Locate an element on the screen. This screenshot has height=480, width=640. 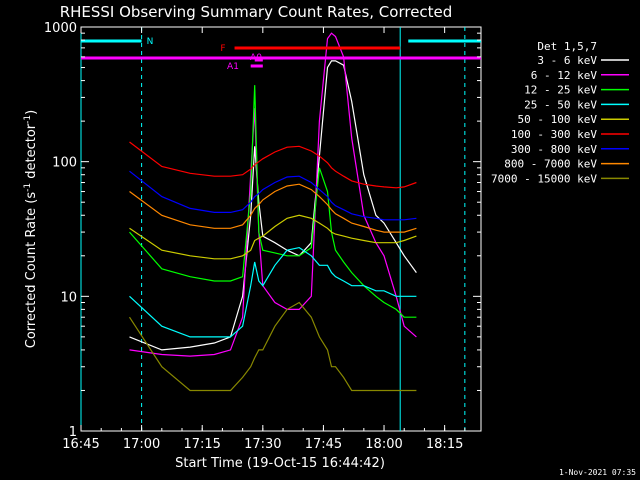
legend-label-1: 6 - 12 keV is located at coordinates (564, 75).